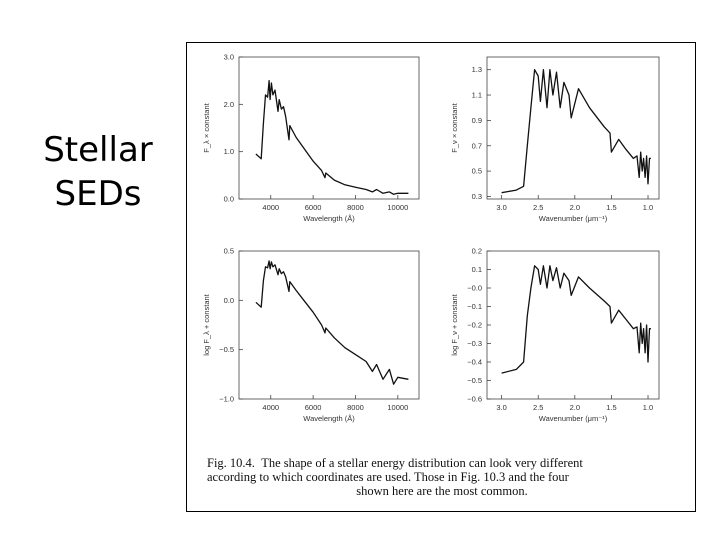 Image resolution: width=720 pixels, height=540 pixels. Describe the element at coordinates (573, 218) in the screenshot. I see `panel-2-xaxis-label: Wavenumber (μm⁻¹)` at that location.